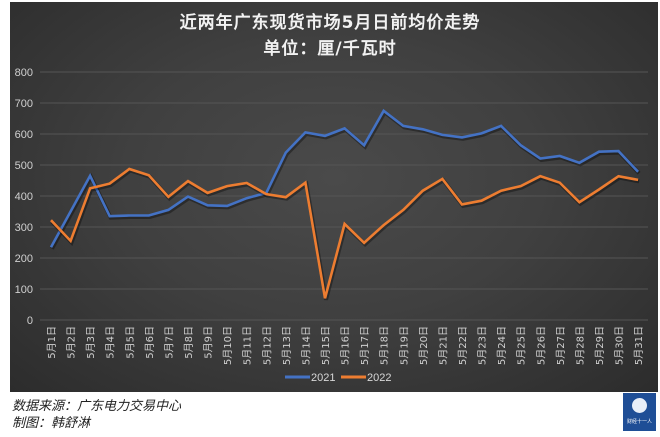 This screenshot has height=437, width=660. What do you see at coordinates (639, 345) in the screenshot?
I see `x-tick-label: 5月31日` at bounding box center [639, 345].